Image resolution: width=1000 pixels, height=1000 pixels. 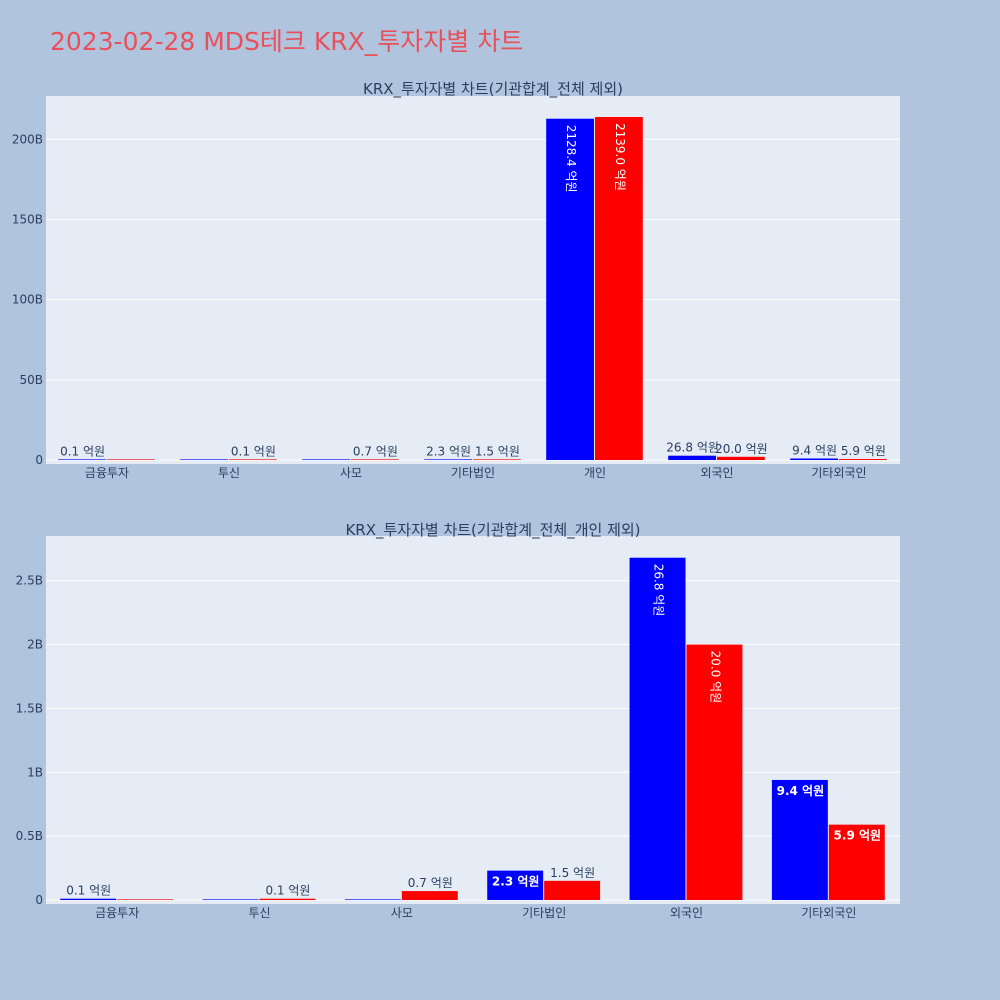 I want to click on y-tick-label: 2B, so click(x=35, y=645).